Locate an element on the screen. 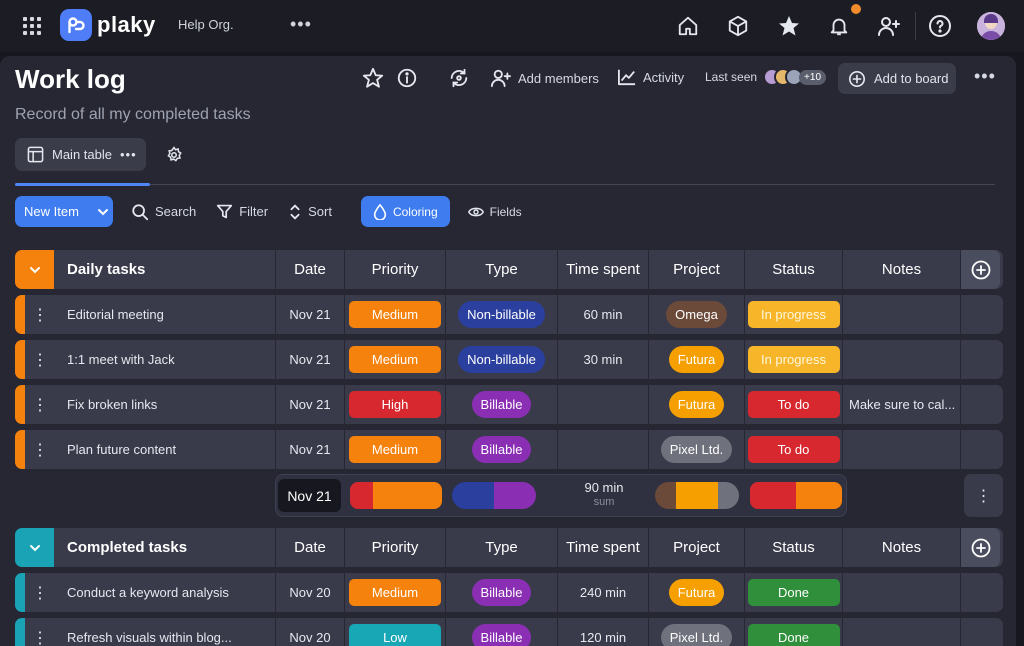 The width and height of the screenshot is (1024, 646). item-name: Editorial meeting is located at coordinates (165, 314).